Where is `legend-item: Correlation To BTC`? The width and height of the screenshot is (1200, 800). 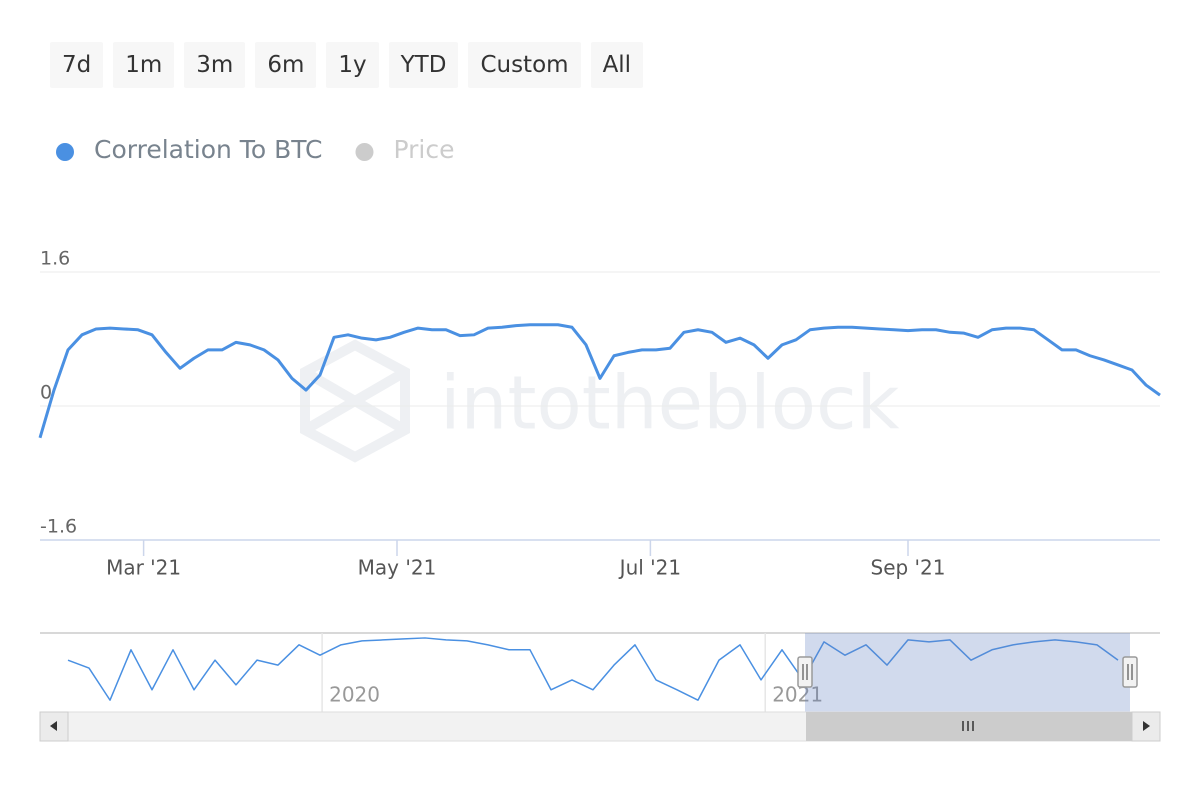 legend-item: Correlation To BTC is located at coordinates (208, 149).